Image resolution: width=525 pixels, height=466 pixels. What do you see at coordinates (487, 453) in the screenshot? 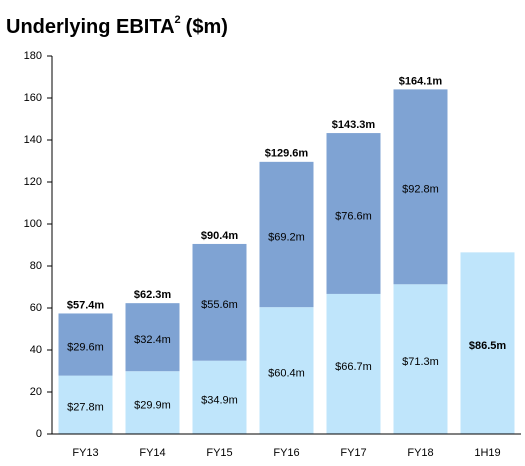
I see `x-tick-label: 1H19` at bounding box center [487, 453].